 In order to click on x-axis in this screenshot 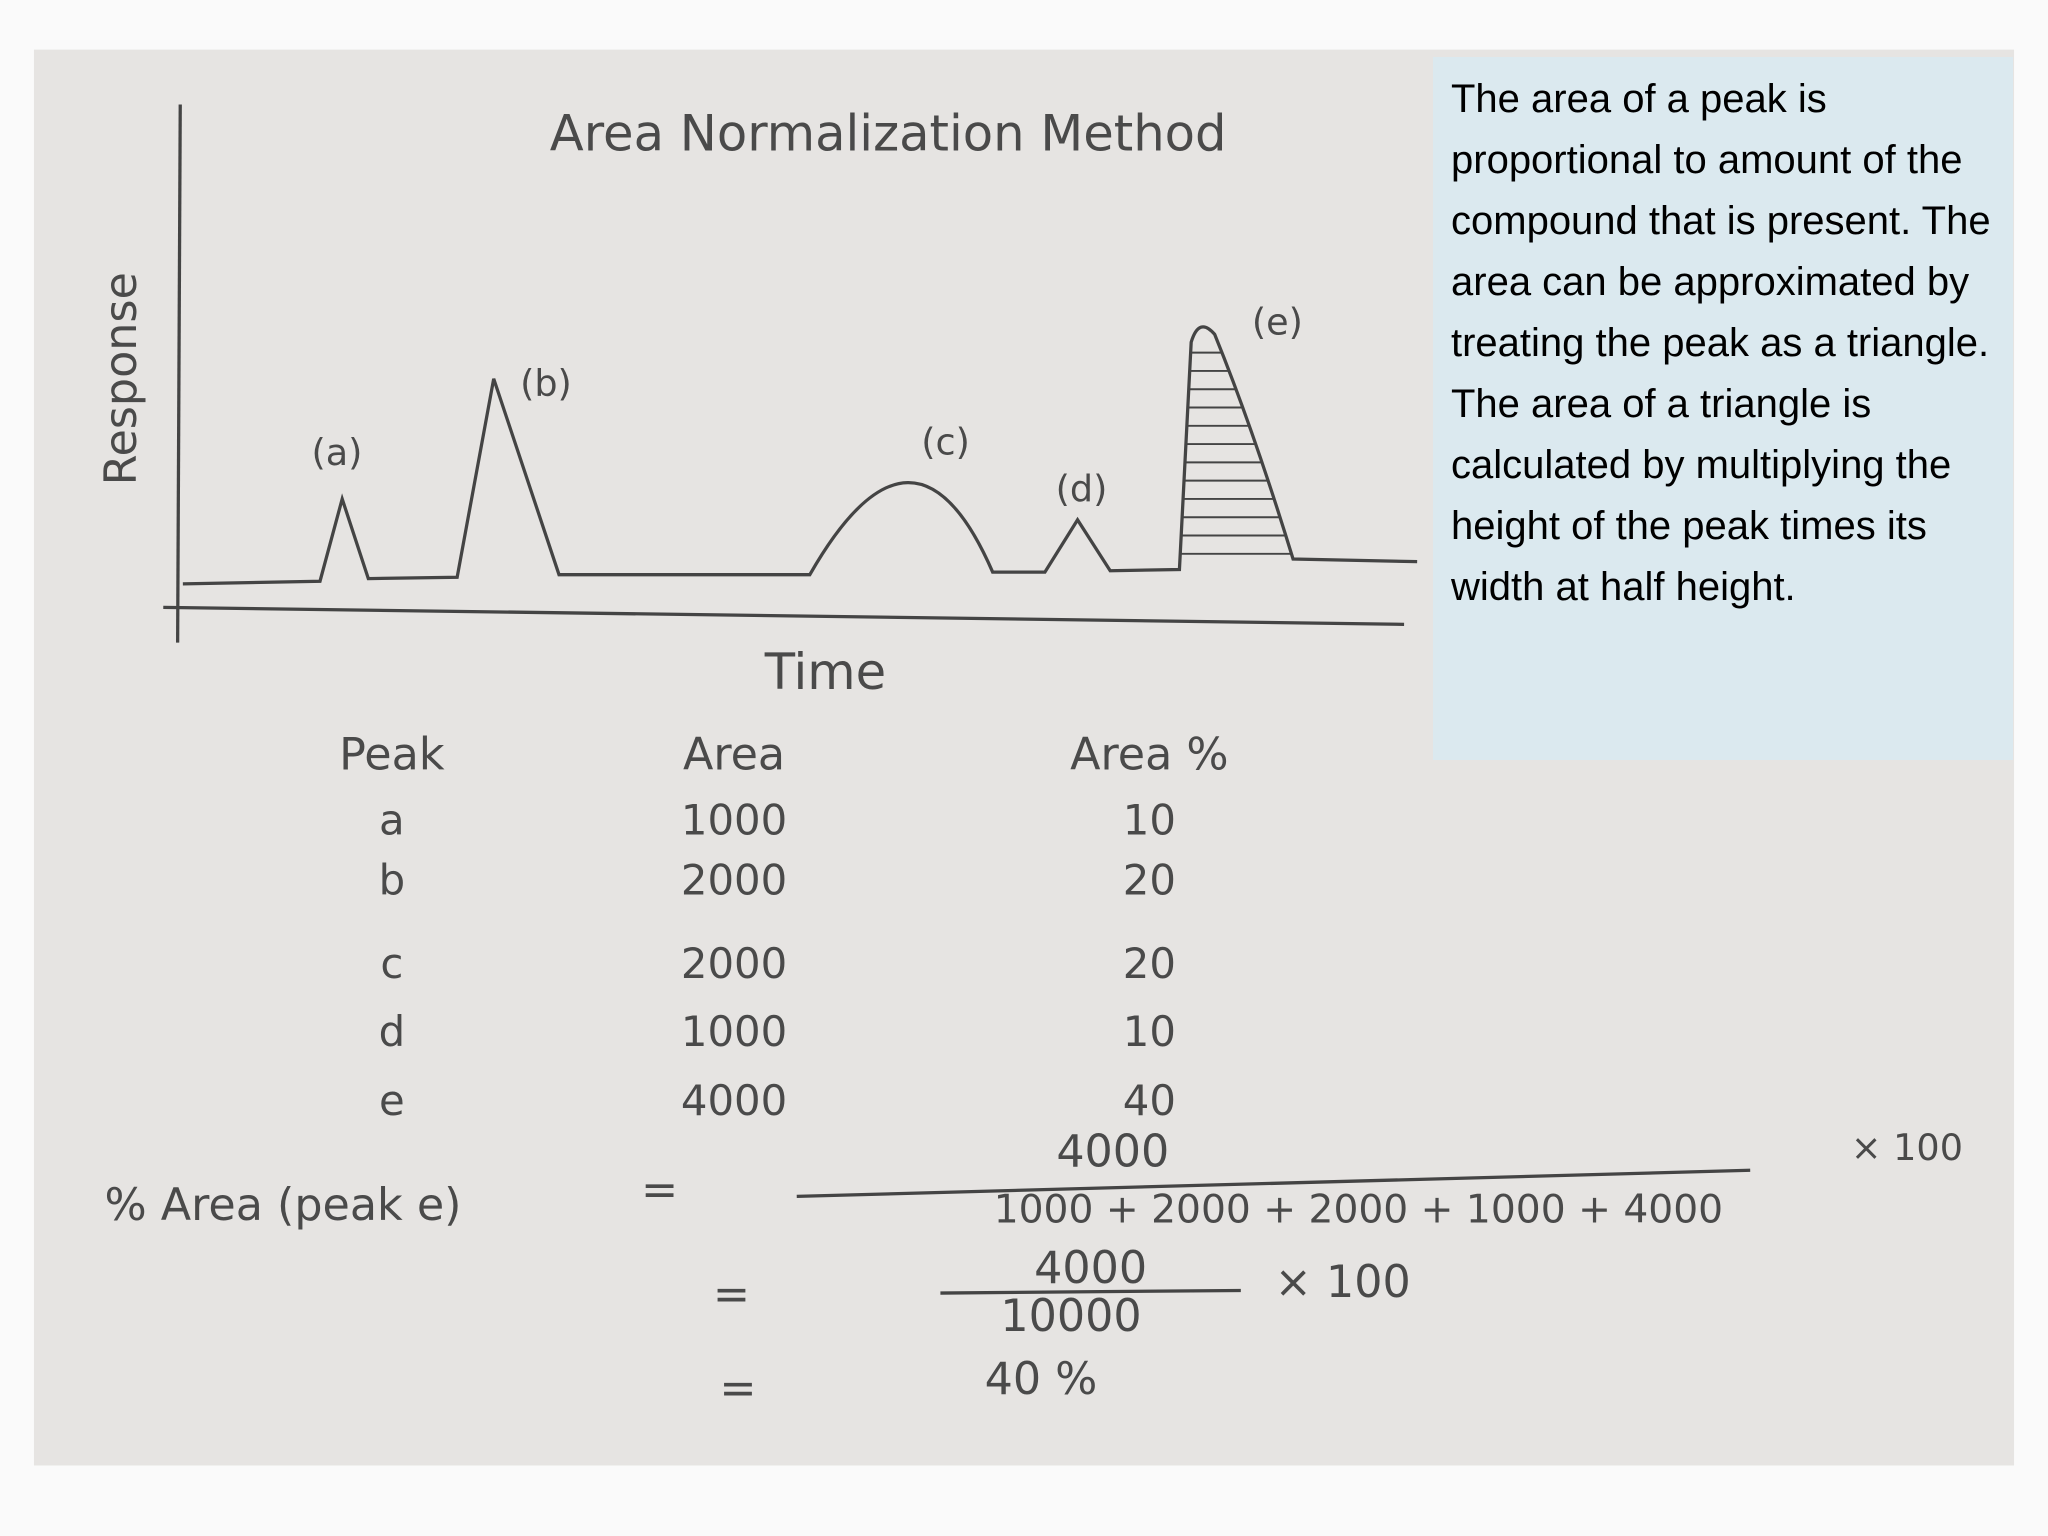, I will do `click(784, 615)`.